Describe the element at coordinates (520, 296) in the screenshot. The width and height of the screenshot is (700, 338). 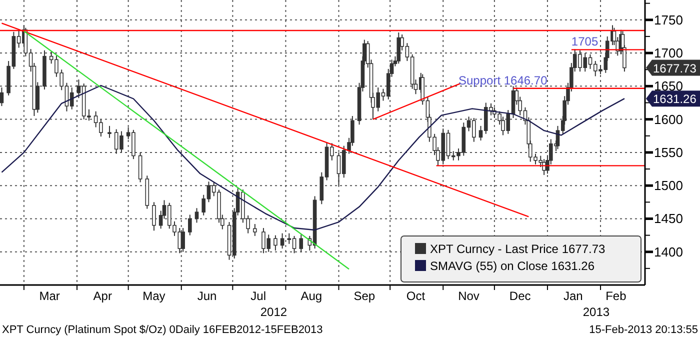
I see `x-tick-label: Dec` at that location.